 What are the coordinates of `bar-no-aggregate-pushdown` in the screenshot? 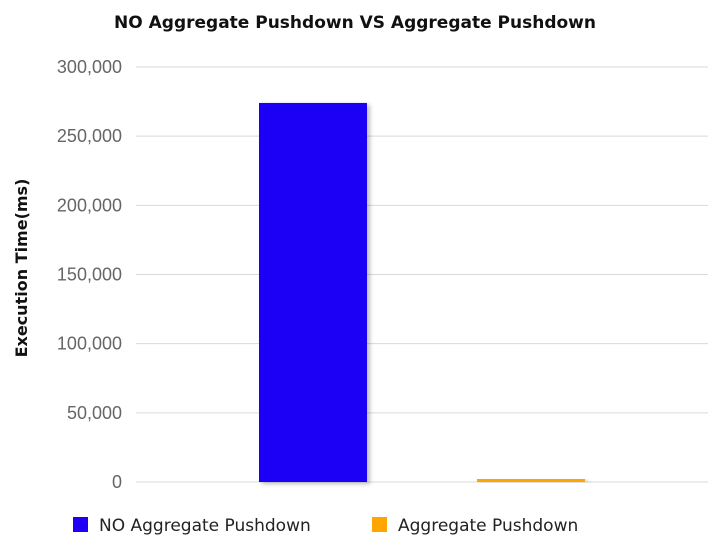 It's located at (313, 292).